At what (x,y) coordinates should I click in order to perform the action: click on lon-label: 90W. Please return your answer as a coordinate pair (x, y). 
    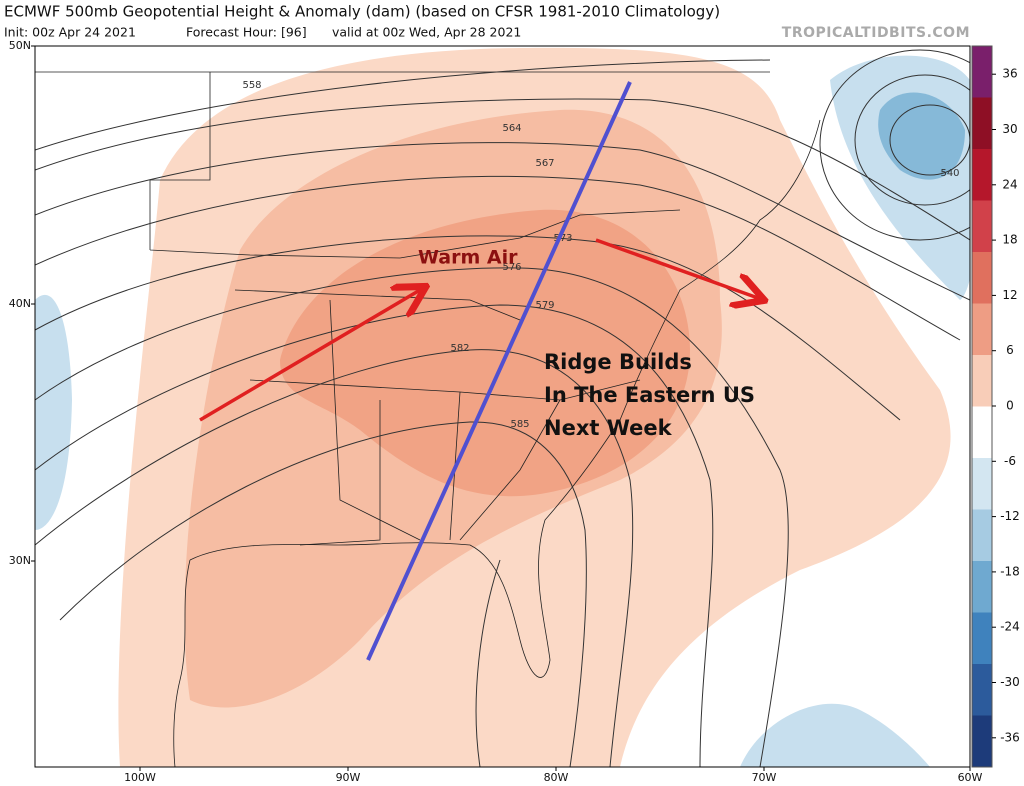
    Looking at the image, I should click on (348, 777).